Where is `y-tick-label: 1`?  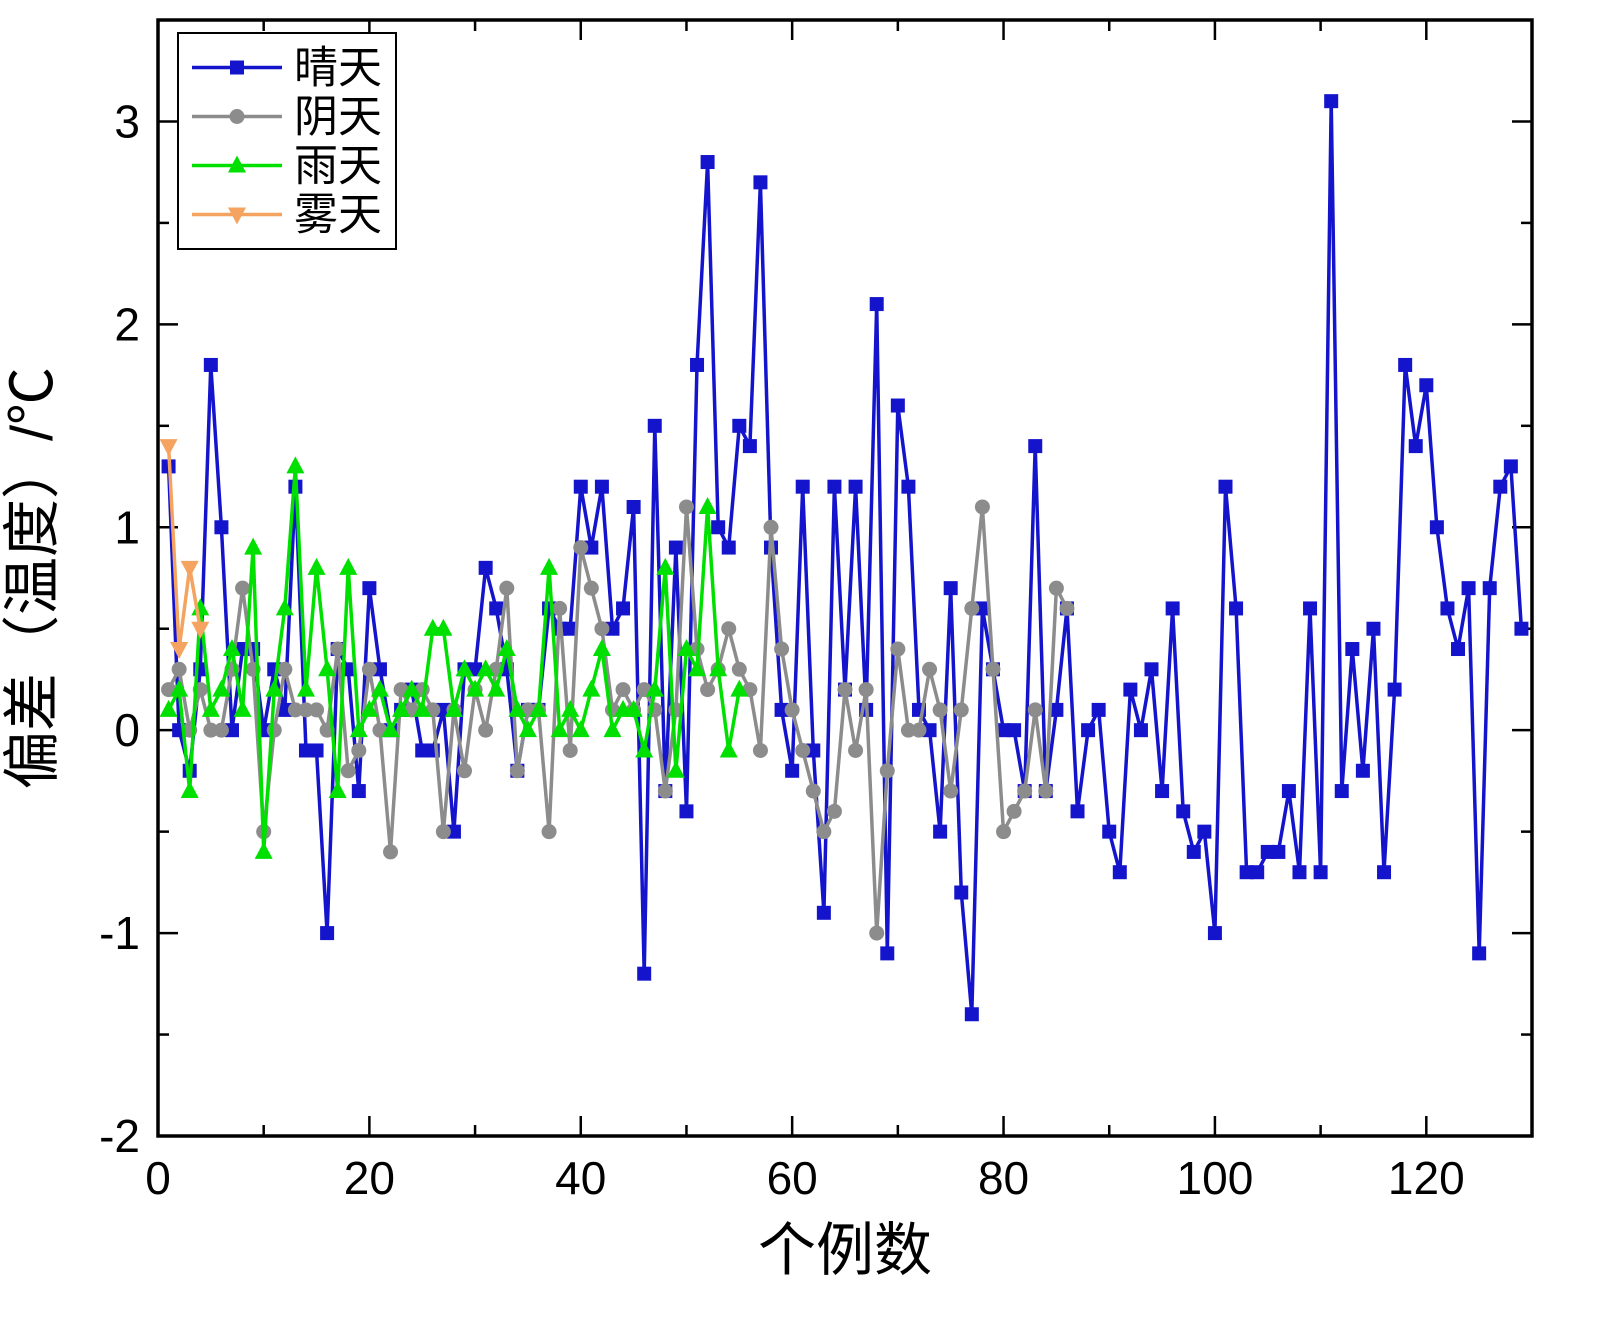
y-tick-label: 1 is located at coordinates (127, 527).